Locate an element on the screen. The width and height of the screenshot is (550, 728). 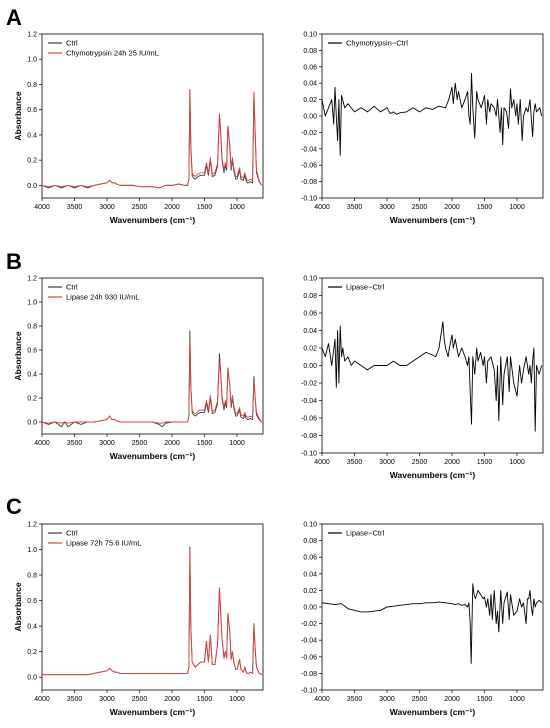
legend-label-a-left-0: Ctrl is located at coordinates (72, 43).